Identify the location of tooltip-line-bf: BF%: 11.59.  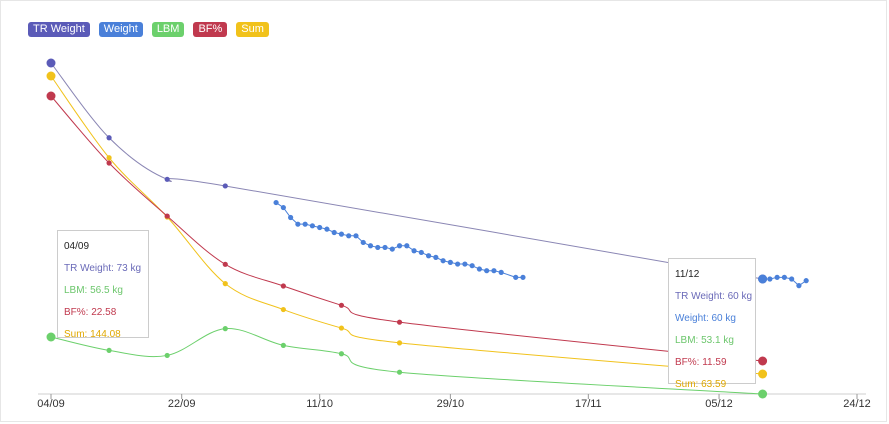
(701, 362).